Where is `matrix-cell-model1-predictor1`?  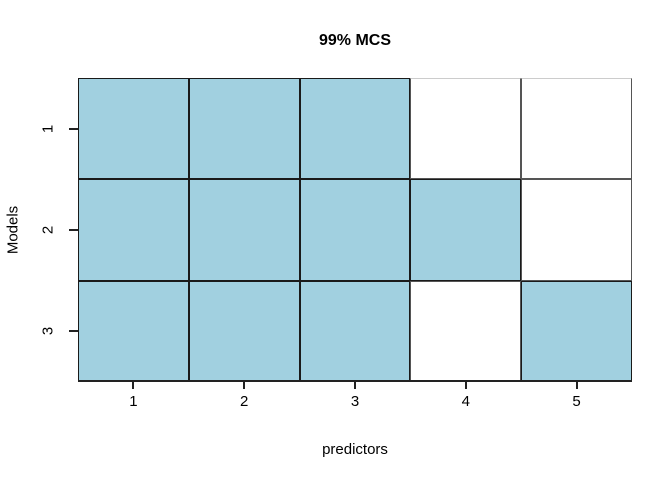 matrix-cell-model1-predictor1 is located at coordinates (133, 129).